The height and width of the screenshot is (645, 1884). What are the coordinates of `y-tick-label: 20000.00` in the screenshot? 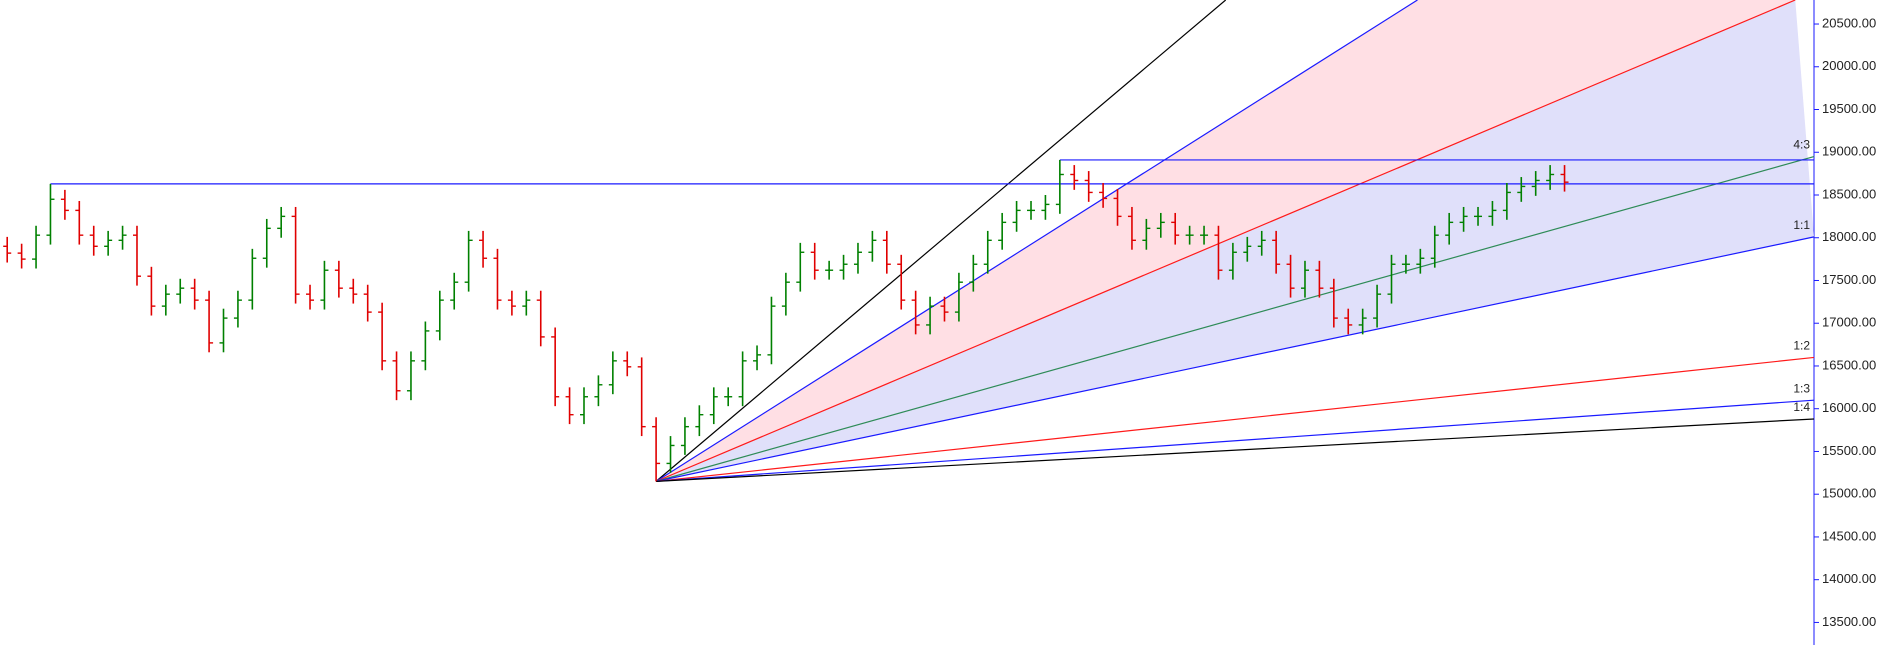 It's located at (1849, 65).